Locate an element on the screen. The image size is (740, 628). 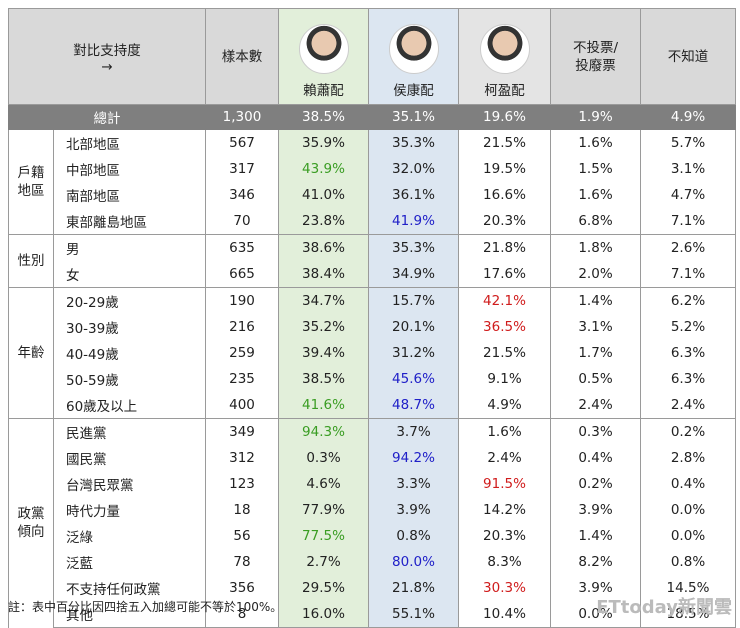
group-label: 政黨傾向 is located at coordinates (31, 523).